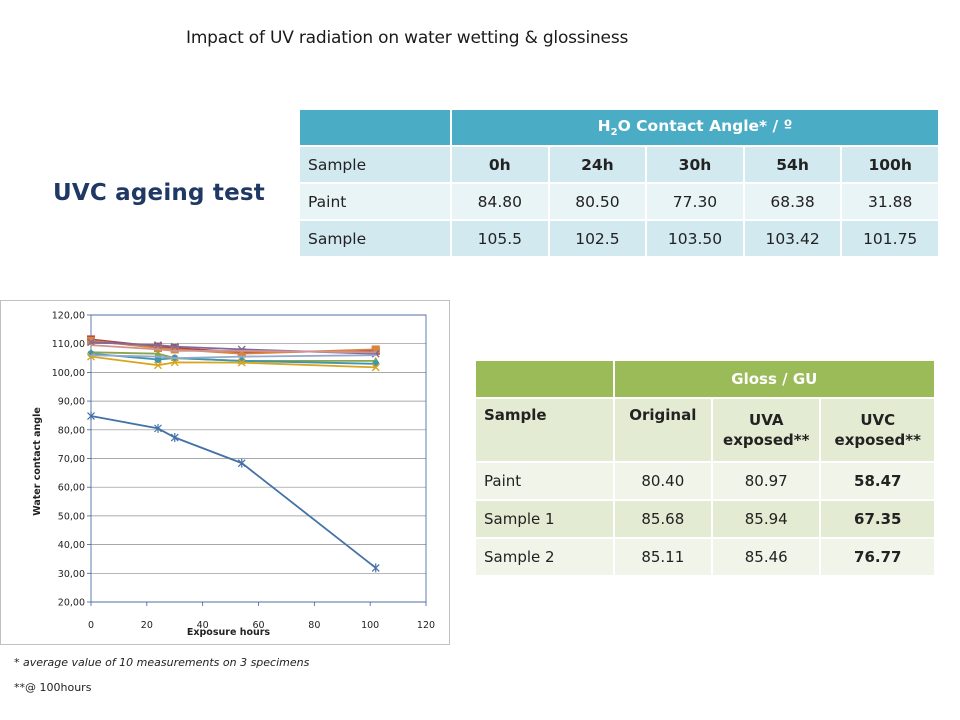 The width and height of the screenshot is (960, 720). What do you see at coordinates (544, 557) in the screenshot?
I see `gloss-row-label: Sample 2` at bounding box center [544, 557].